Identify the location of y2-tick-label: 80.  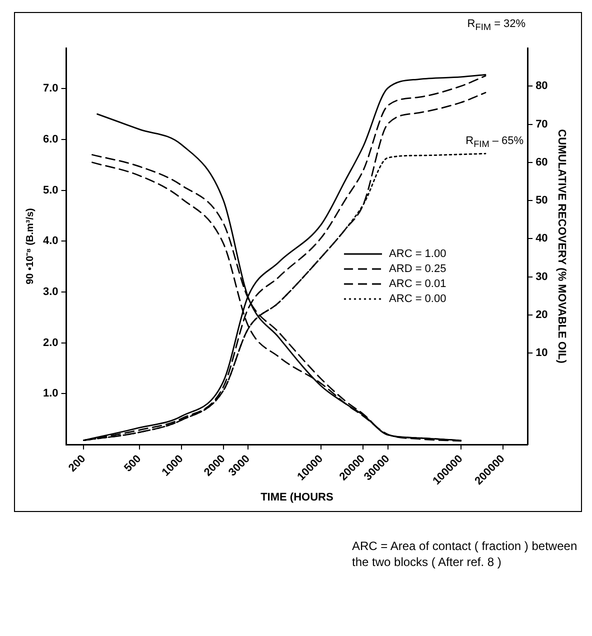
(542, 86).